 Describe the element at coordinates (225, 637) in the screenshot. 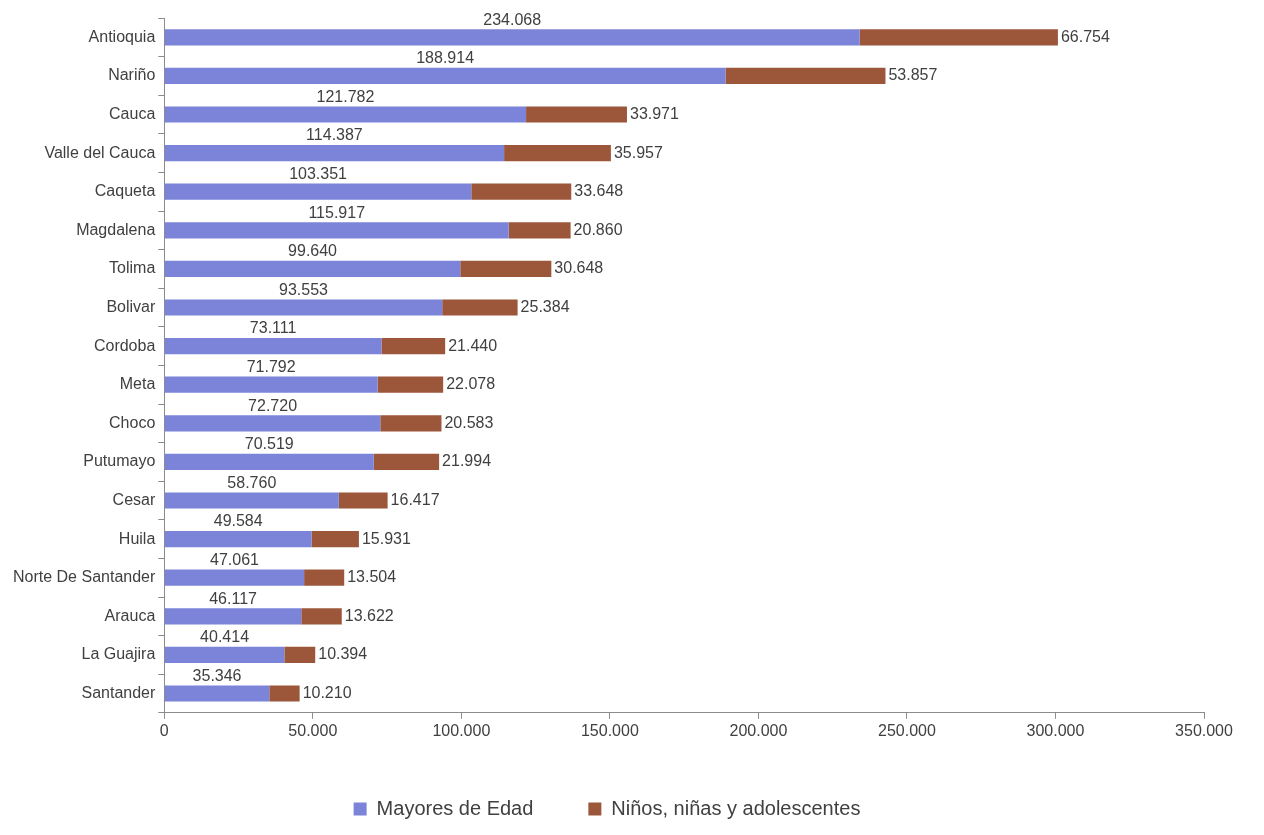

I see `data-label: 40.414` at that location.